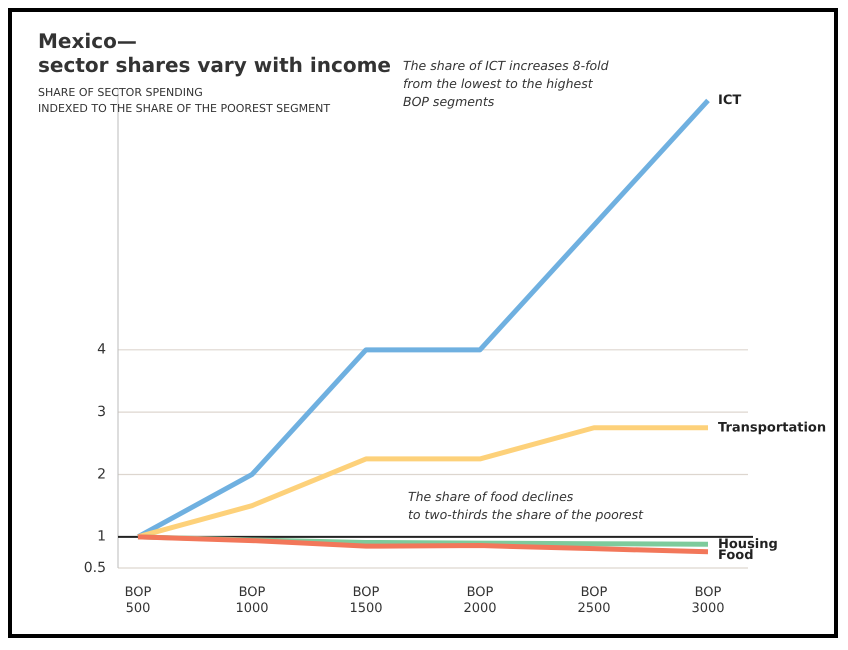  I want to click on x-tick-label: BOP 2000, so click(480, 600).